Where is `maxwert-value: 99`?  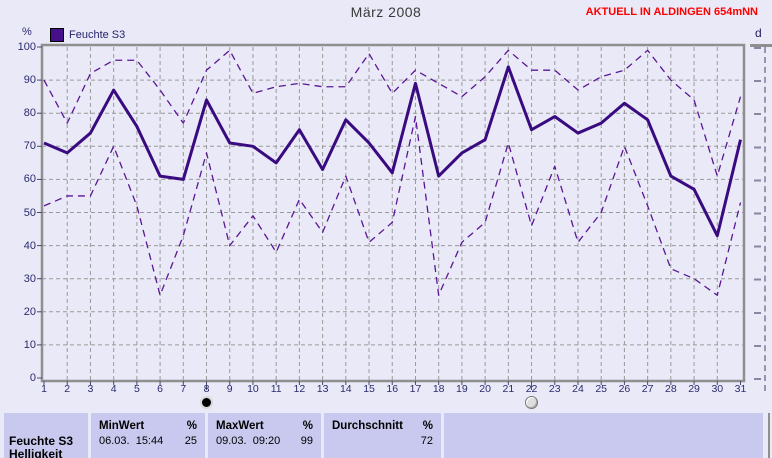
maxwert-value: 99 is located at coordinates (306, 441).